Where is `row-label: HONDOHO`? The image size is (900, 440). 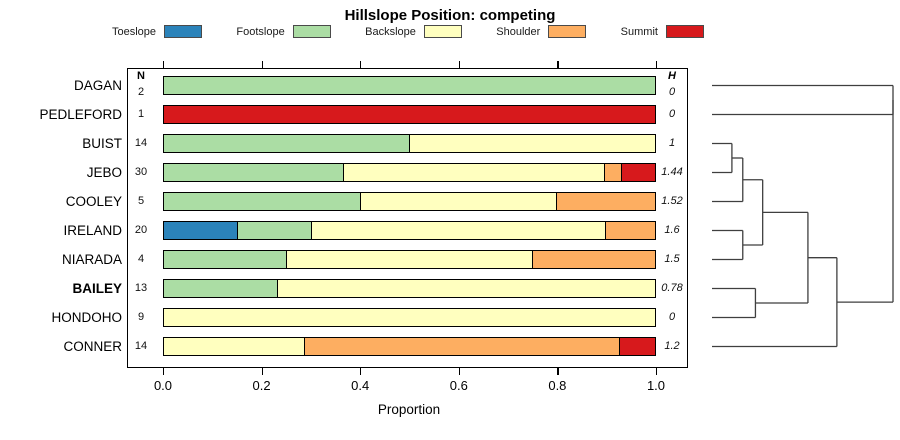
row-label: HONDOHO is located at coordinates (87, 317).